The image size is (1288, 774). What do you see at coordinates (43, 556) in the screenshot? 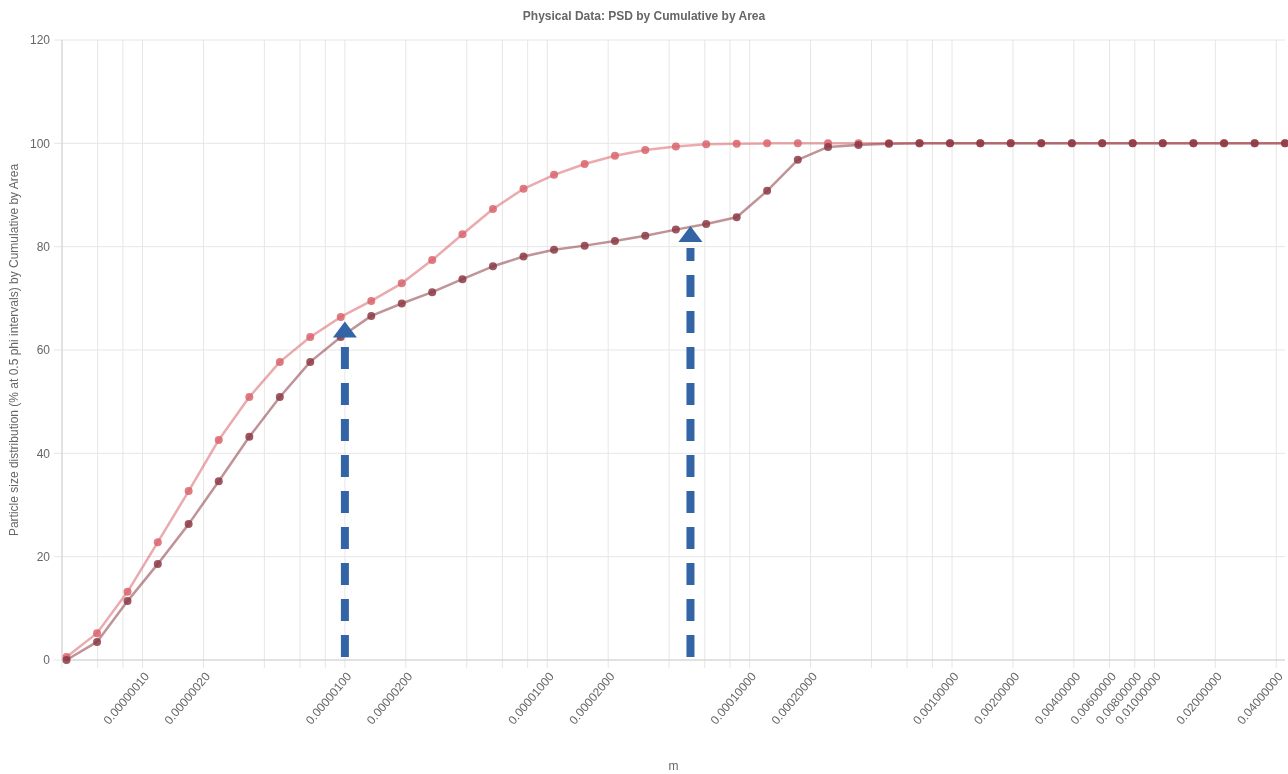
I see `y-tick-label: 20` at bounding box center [43, 556].